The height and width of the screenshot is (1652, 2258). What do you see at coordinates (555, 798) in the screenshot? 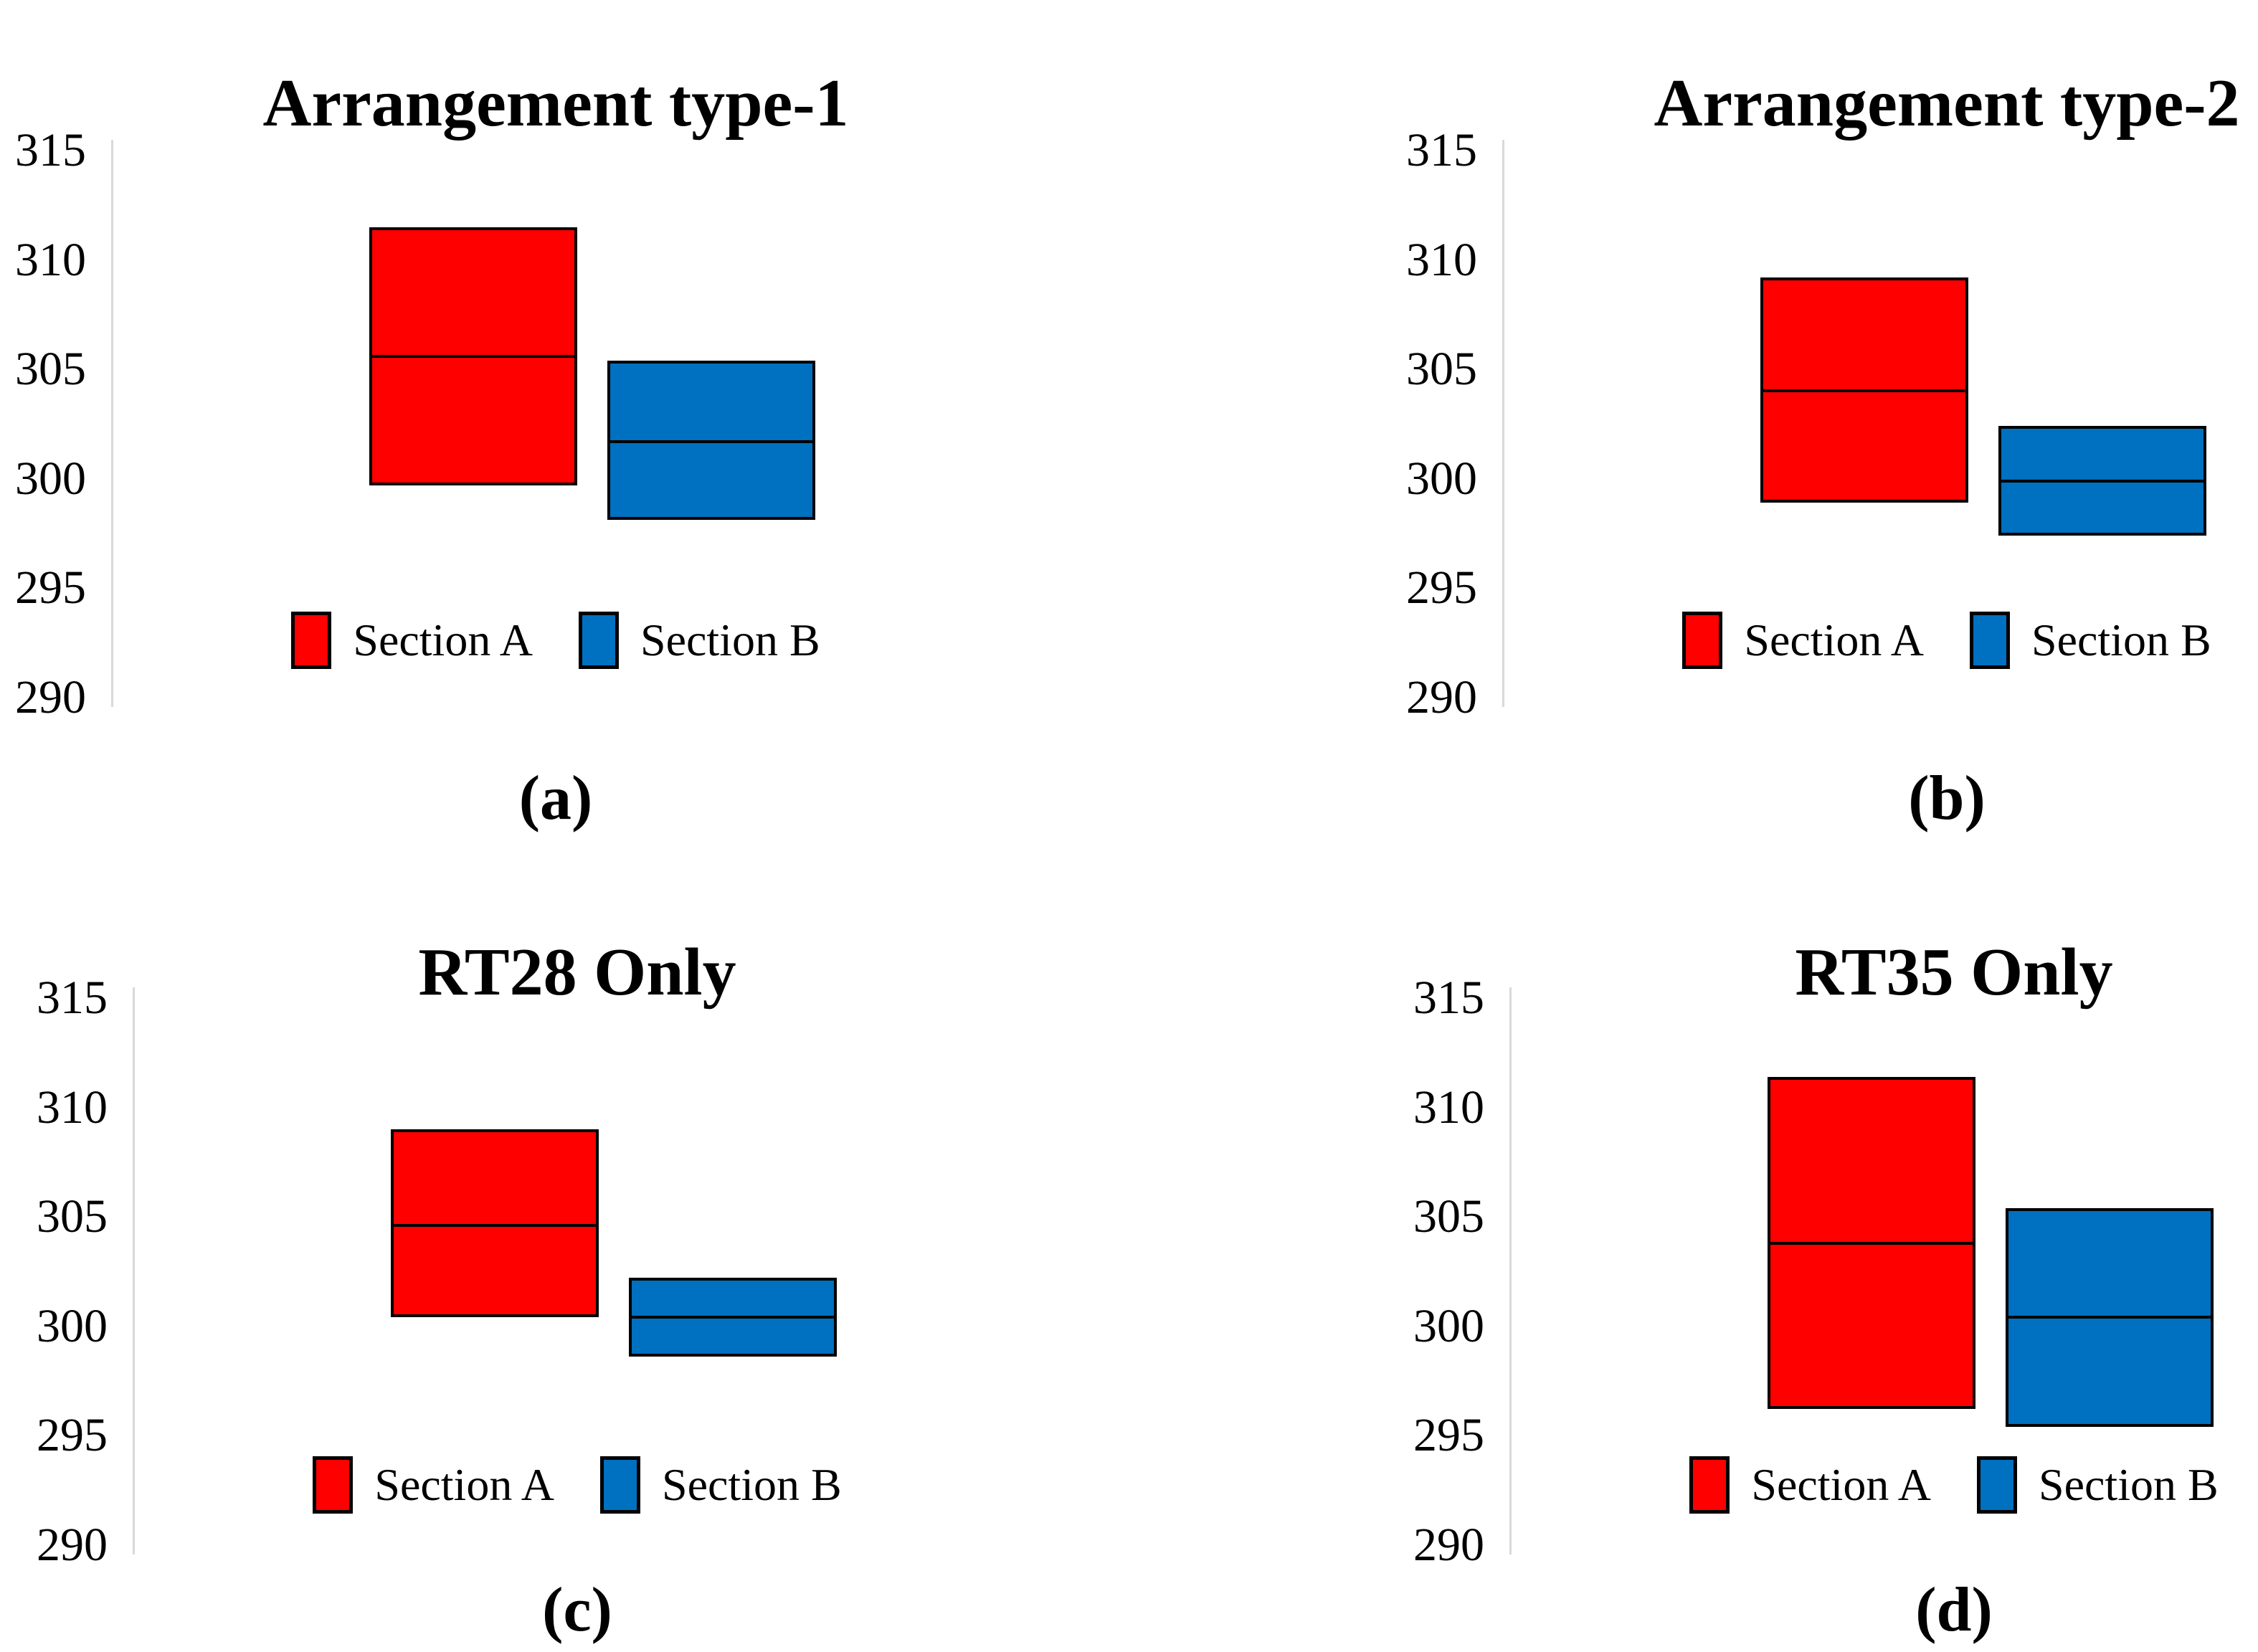
I see `panel-label: (a)` at bounding box center [555, 798].